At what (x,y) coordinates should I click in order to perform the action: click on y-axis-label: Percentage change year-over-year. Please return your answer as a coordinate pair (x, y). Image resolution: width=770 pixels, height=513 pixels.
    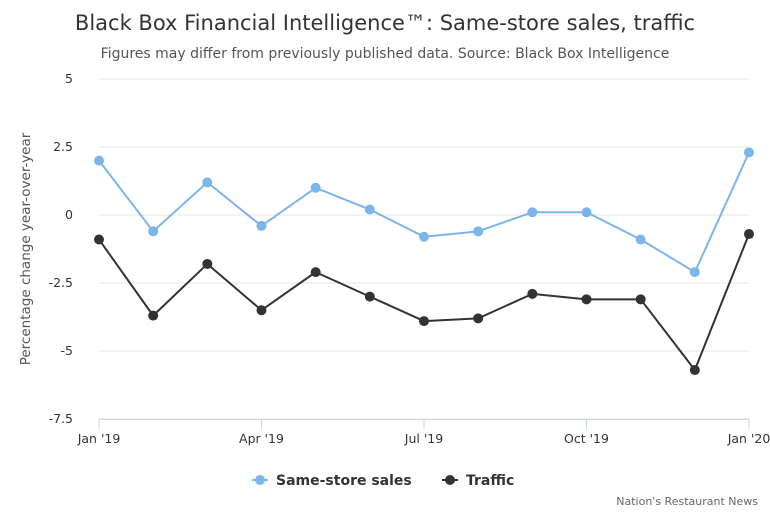
    Looking at the image, I should click on (26, 248).